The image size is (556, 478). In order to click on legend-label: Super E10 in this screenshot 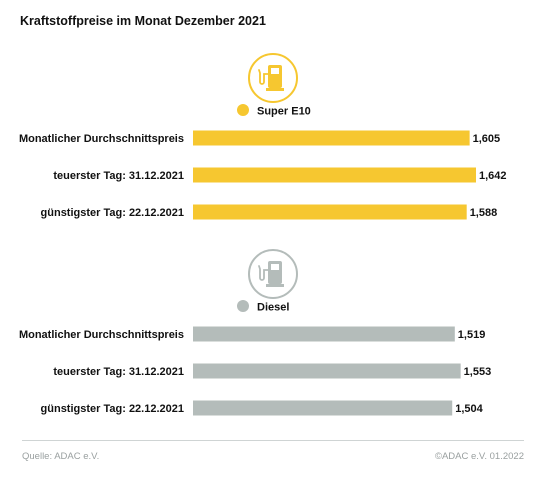, I will do `click(284, 112)`.